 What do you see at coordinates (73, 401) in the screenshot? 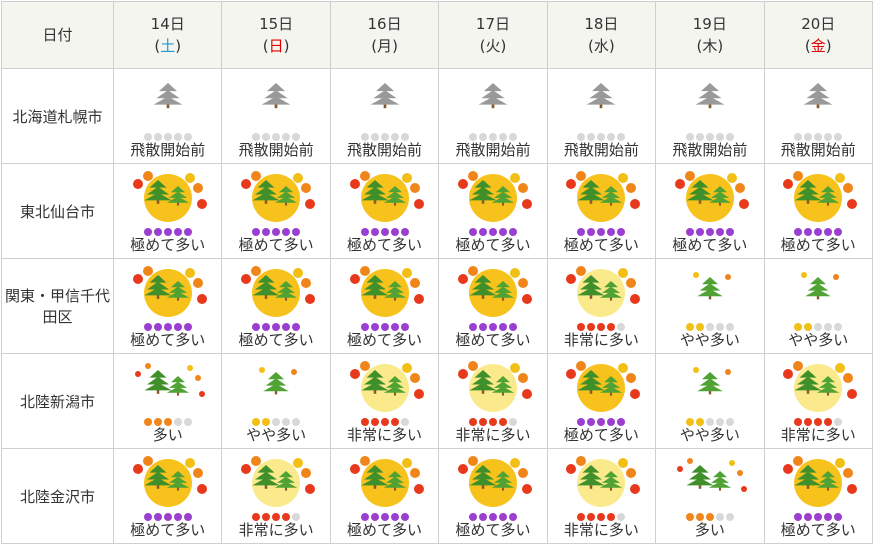
I see `city: 新潟市` at bounding box center [73, 401].